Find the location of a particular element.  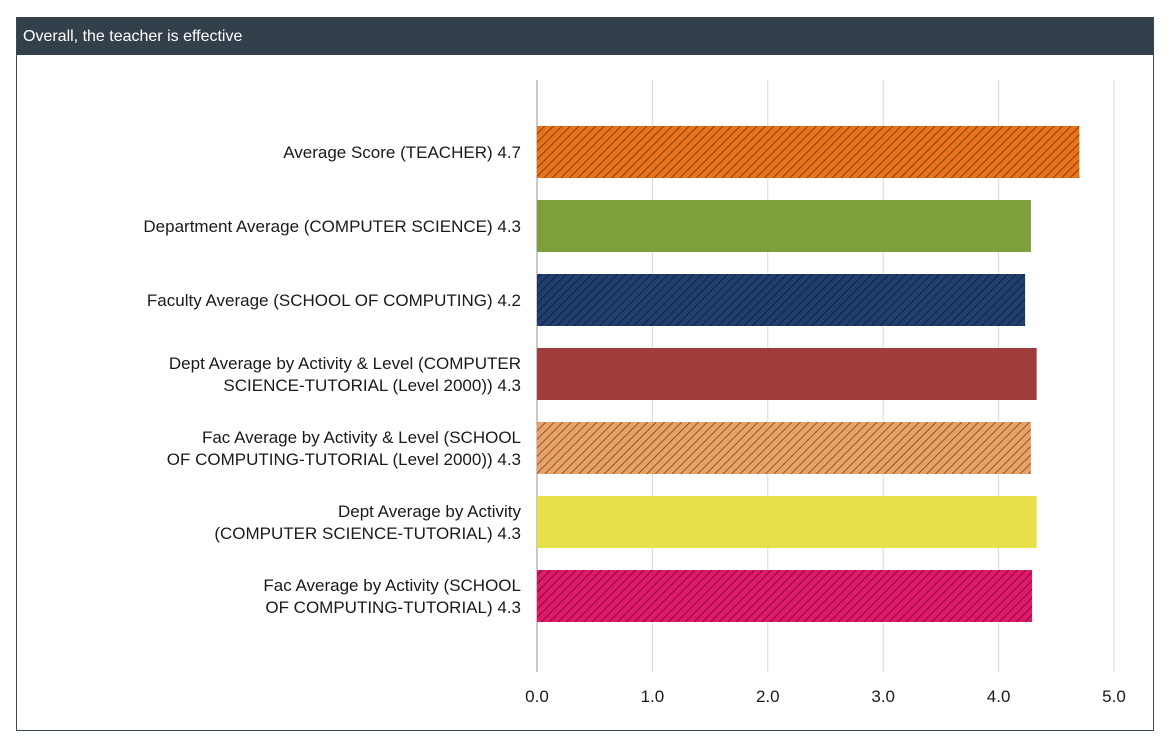

x-tick-label: 3.0 is located at coordinates (883, 696).